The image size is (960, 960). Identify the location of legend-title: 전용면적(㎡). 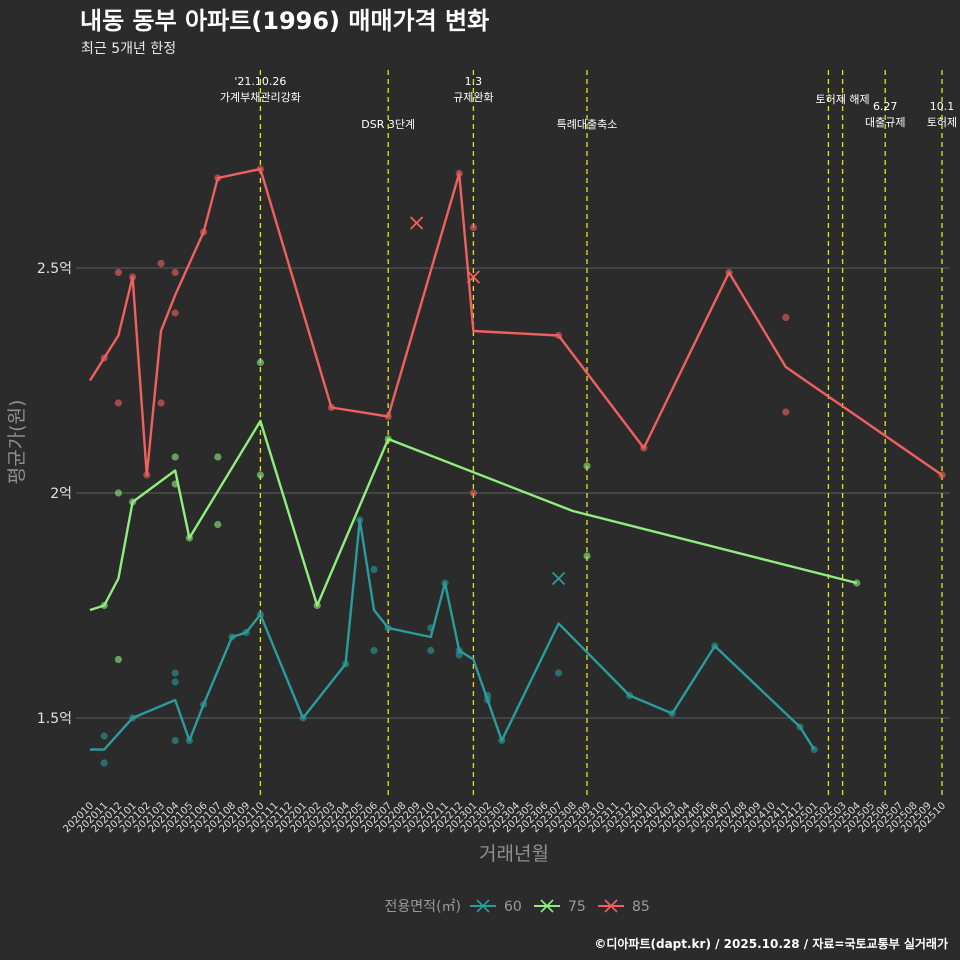
(423, 907).